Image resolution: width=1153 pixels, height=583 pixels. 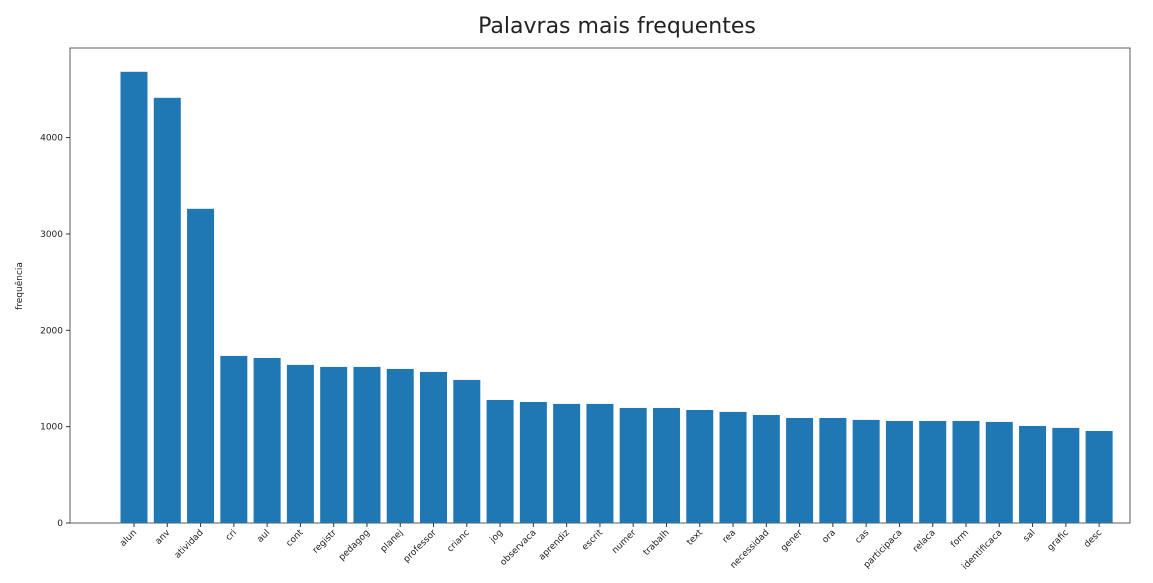 What do you see at coordinates (19, 286) in the screenshot?
I see `y-axis-label: frequência` at bounding box center [19, 286].